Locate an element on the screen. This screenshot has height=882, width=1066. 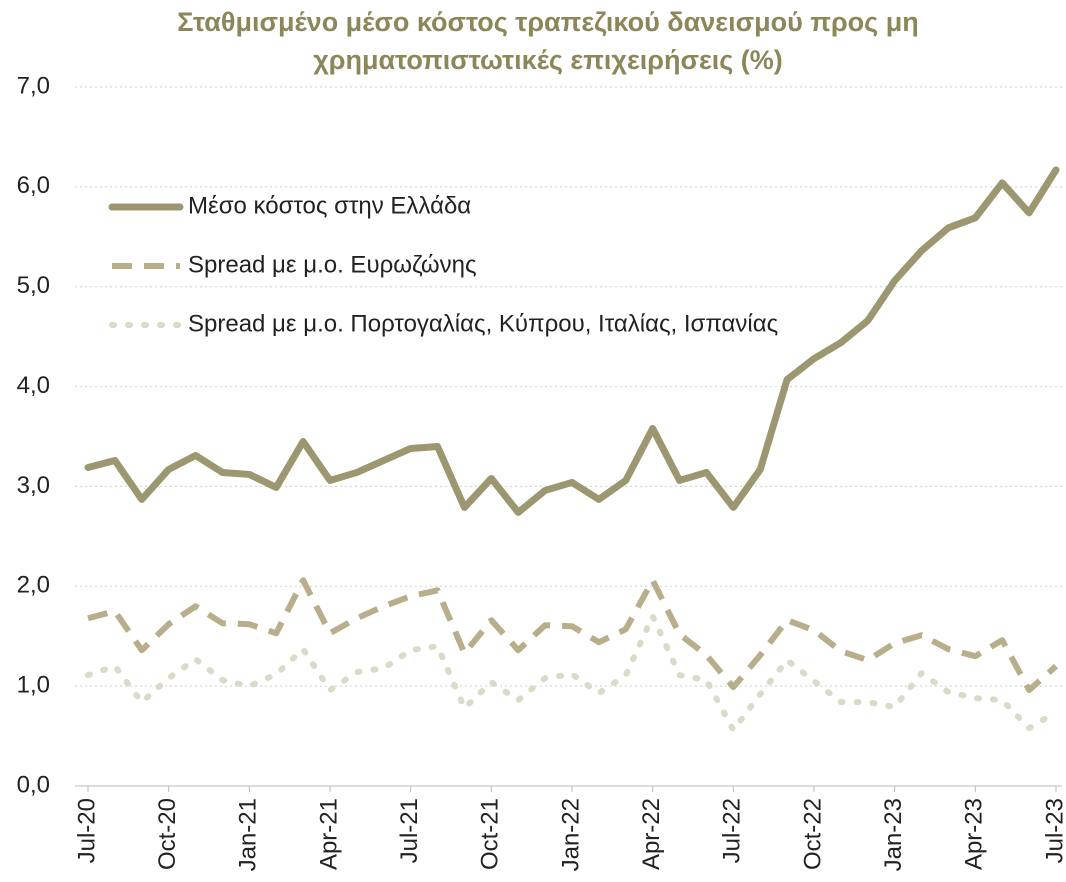
x-tick-label: Oct-21 is located at coordinates (490, 834).